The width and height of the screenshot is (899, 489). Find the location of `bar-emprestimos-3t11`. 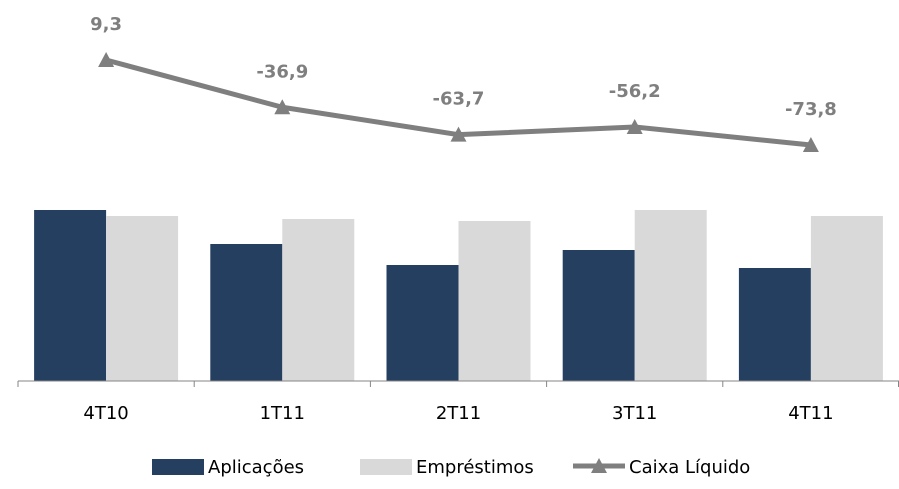

bar-emprestimos-3t11 is located at coordinates (670, 295).